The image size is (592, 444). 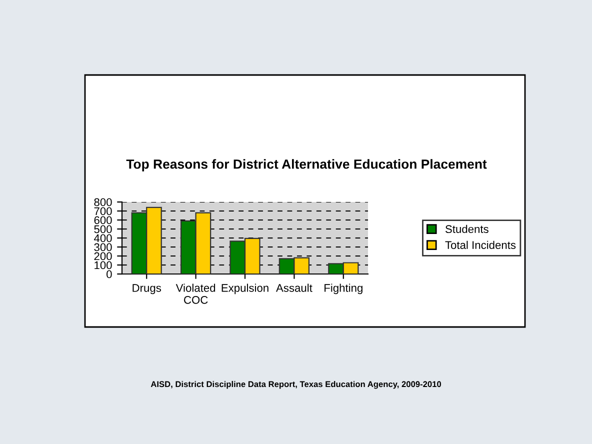 I want to click on legend-label: Students, so click(x=466, y=229).